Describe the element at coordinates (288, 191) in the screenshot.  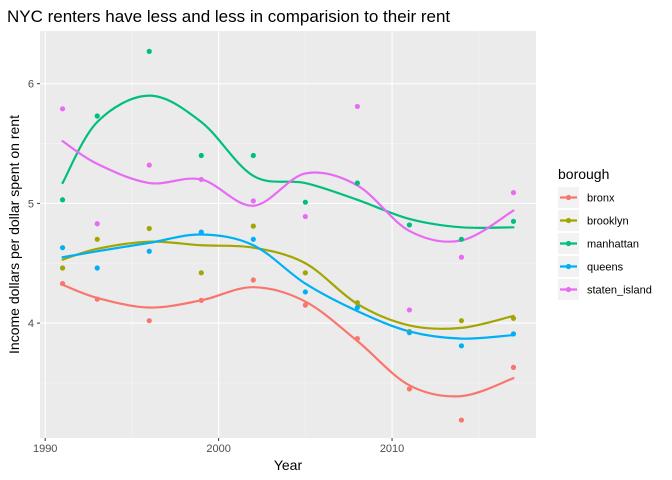
I see `smooth-line-staten_island` at that location.